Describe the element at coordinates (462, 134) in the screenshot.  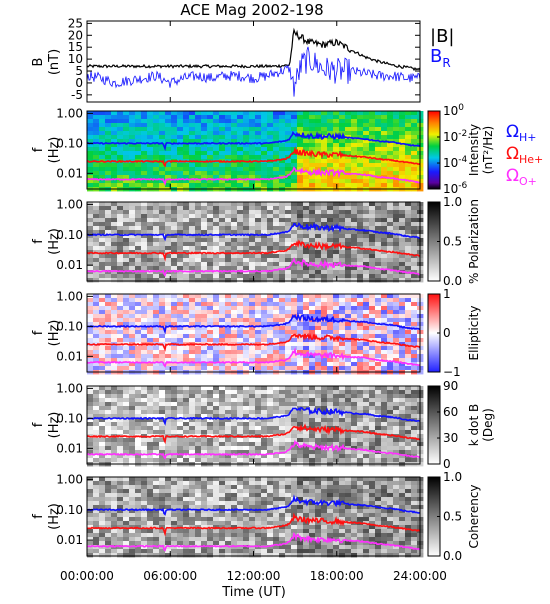
I see `colorbar-tick-exp: -2` at that location.